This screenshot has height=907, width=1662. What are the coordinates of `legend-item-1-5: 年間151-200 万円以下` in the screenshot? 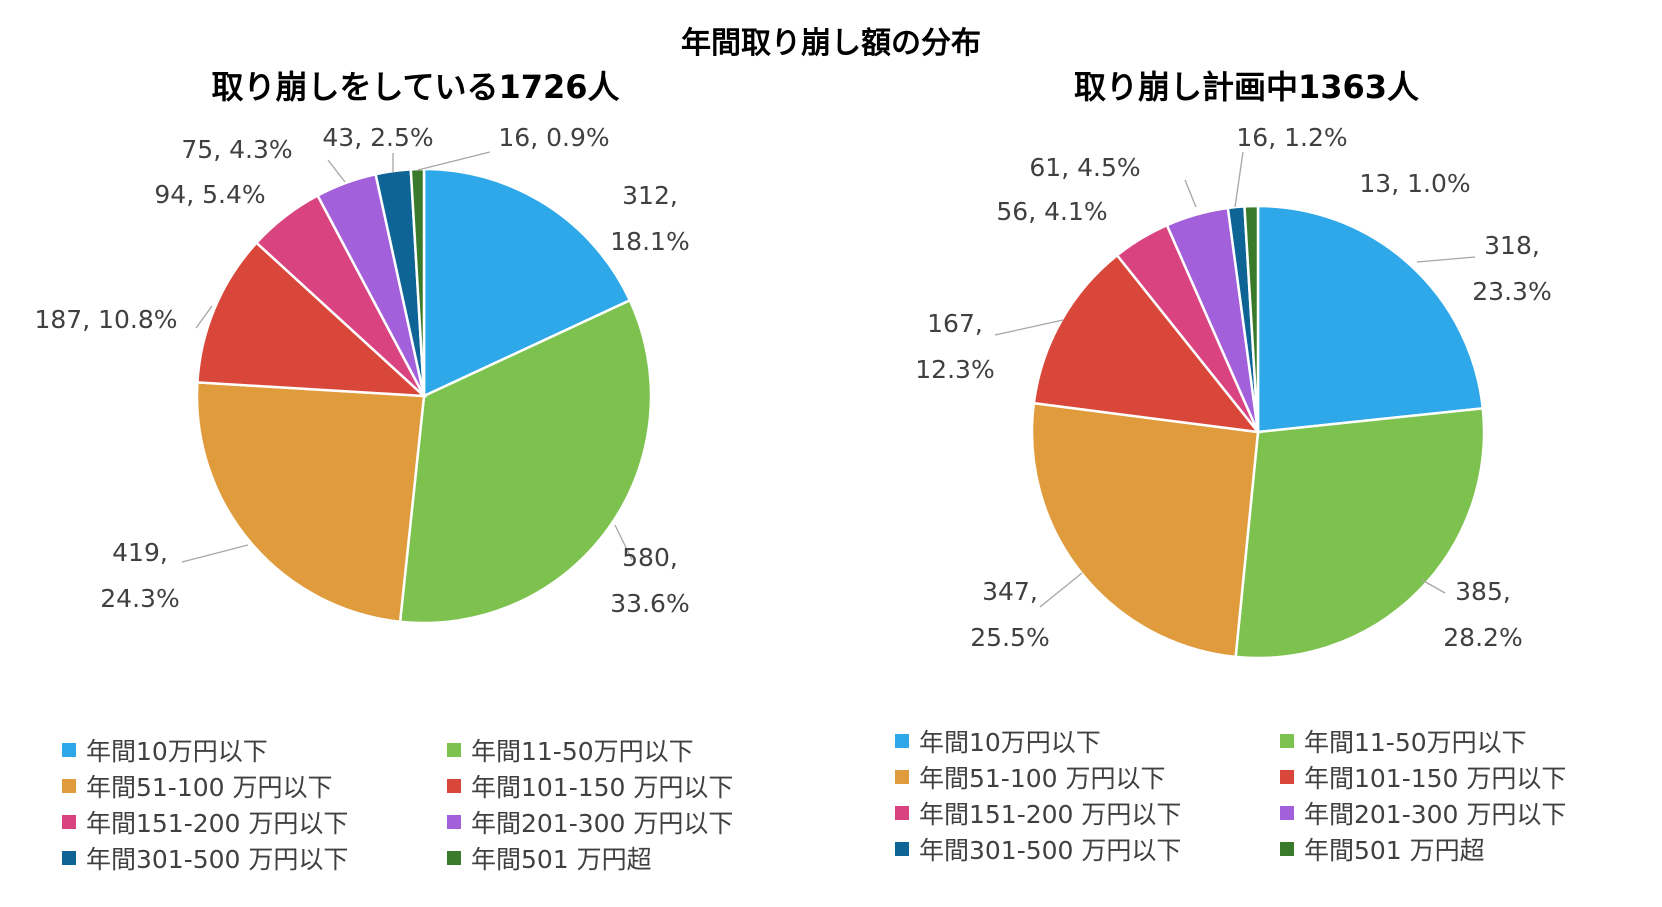 It's located at (254, 822).